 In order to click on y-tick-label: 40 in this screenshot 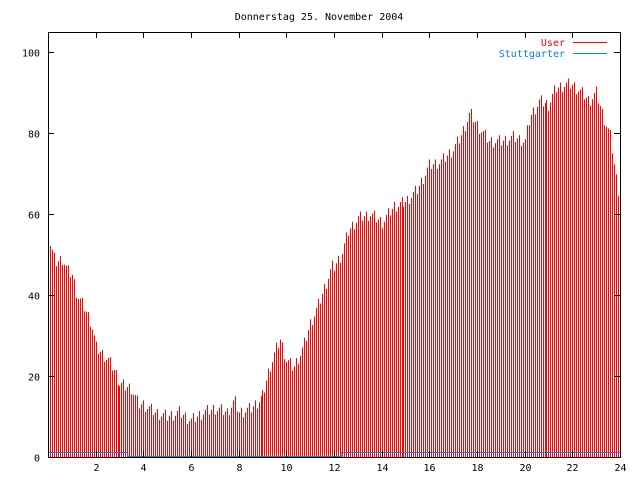, I will do `click(34, 297)`.